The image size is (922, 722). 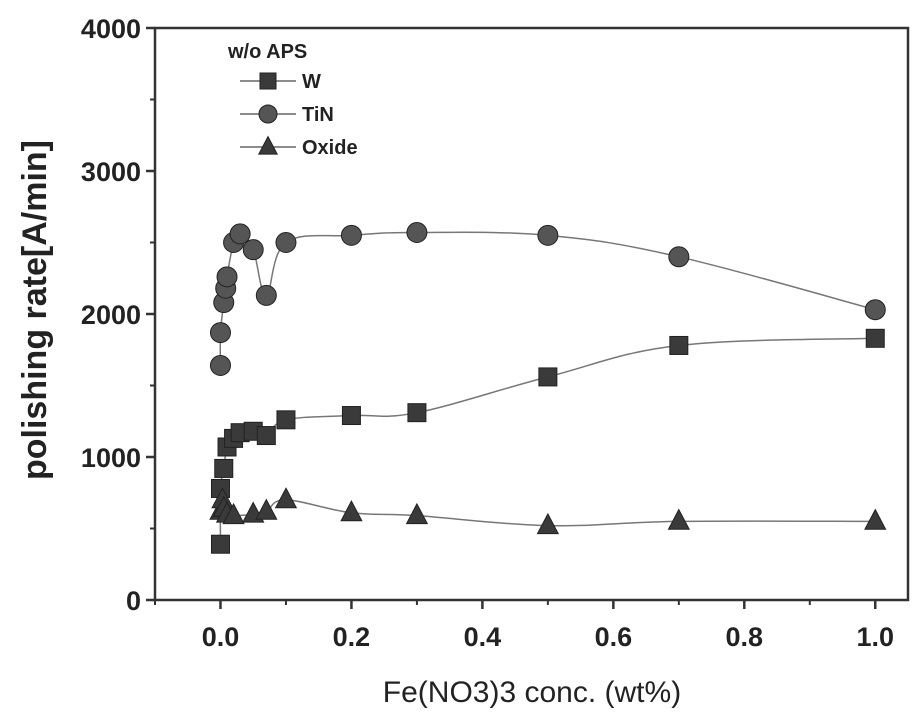 I want to click on legend: w/o APS W TiN Oxide, so click(x=292, y=100).